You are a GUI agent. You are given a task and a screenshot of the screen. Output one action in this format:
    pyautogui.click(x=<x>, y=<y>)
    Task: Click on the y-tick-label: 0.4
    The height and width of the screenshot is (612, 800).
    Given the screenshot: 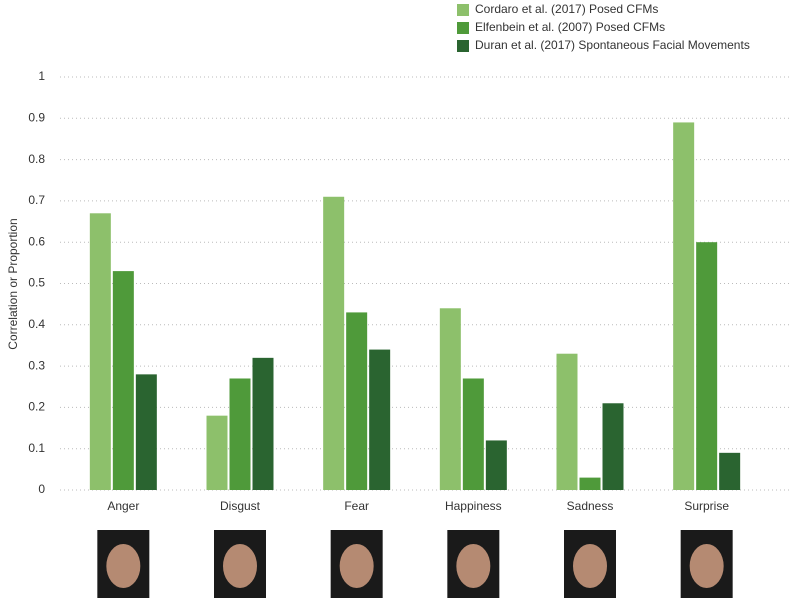 What is the action you would take?
    pyautogui.click(x=36, y=324)
    